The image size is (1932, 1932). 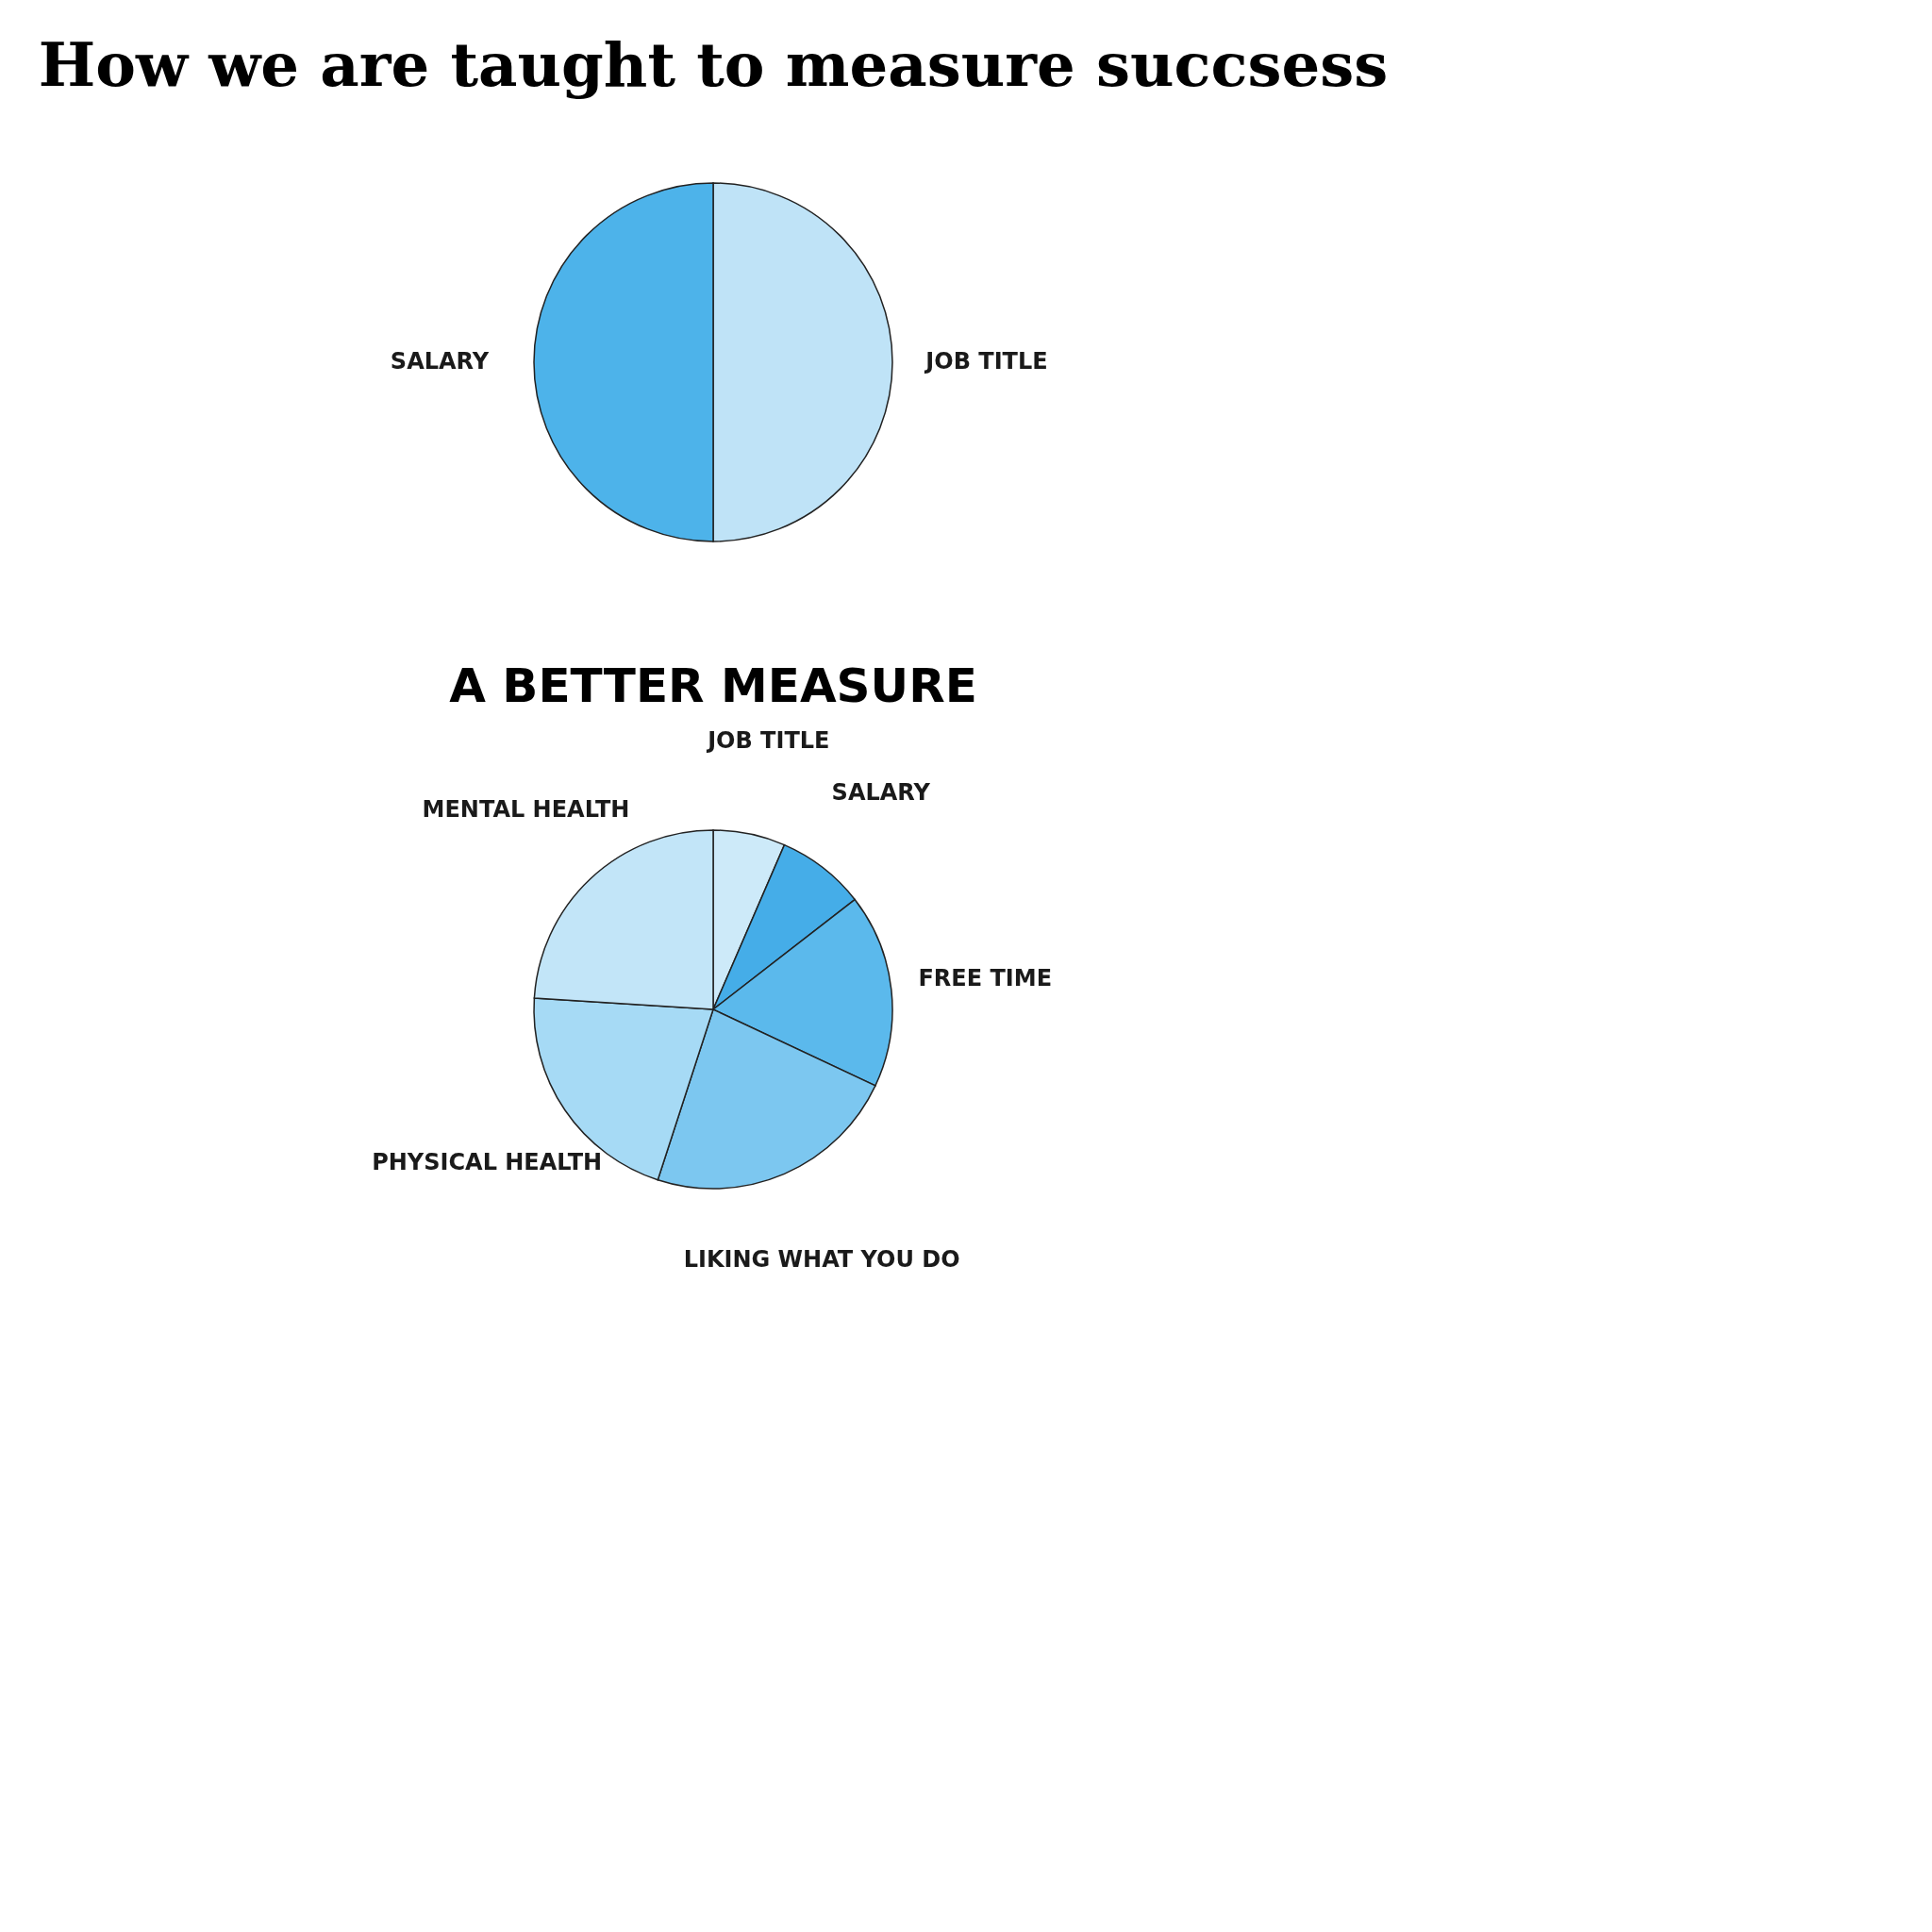 What do you see at coordinates (488, 1162) in the screenshot?
I see `slice-label: PHYSICAL HEALTH` at bounding box center [488, 1162].